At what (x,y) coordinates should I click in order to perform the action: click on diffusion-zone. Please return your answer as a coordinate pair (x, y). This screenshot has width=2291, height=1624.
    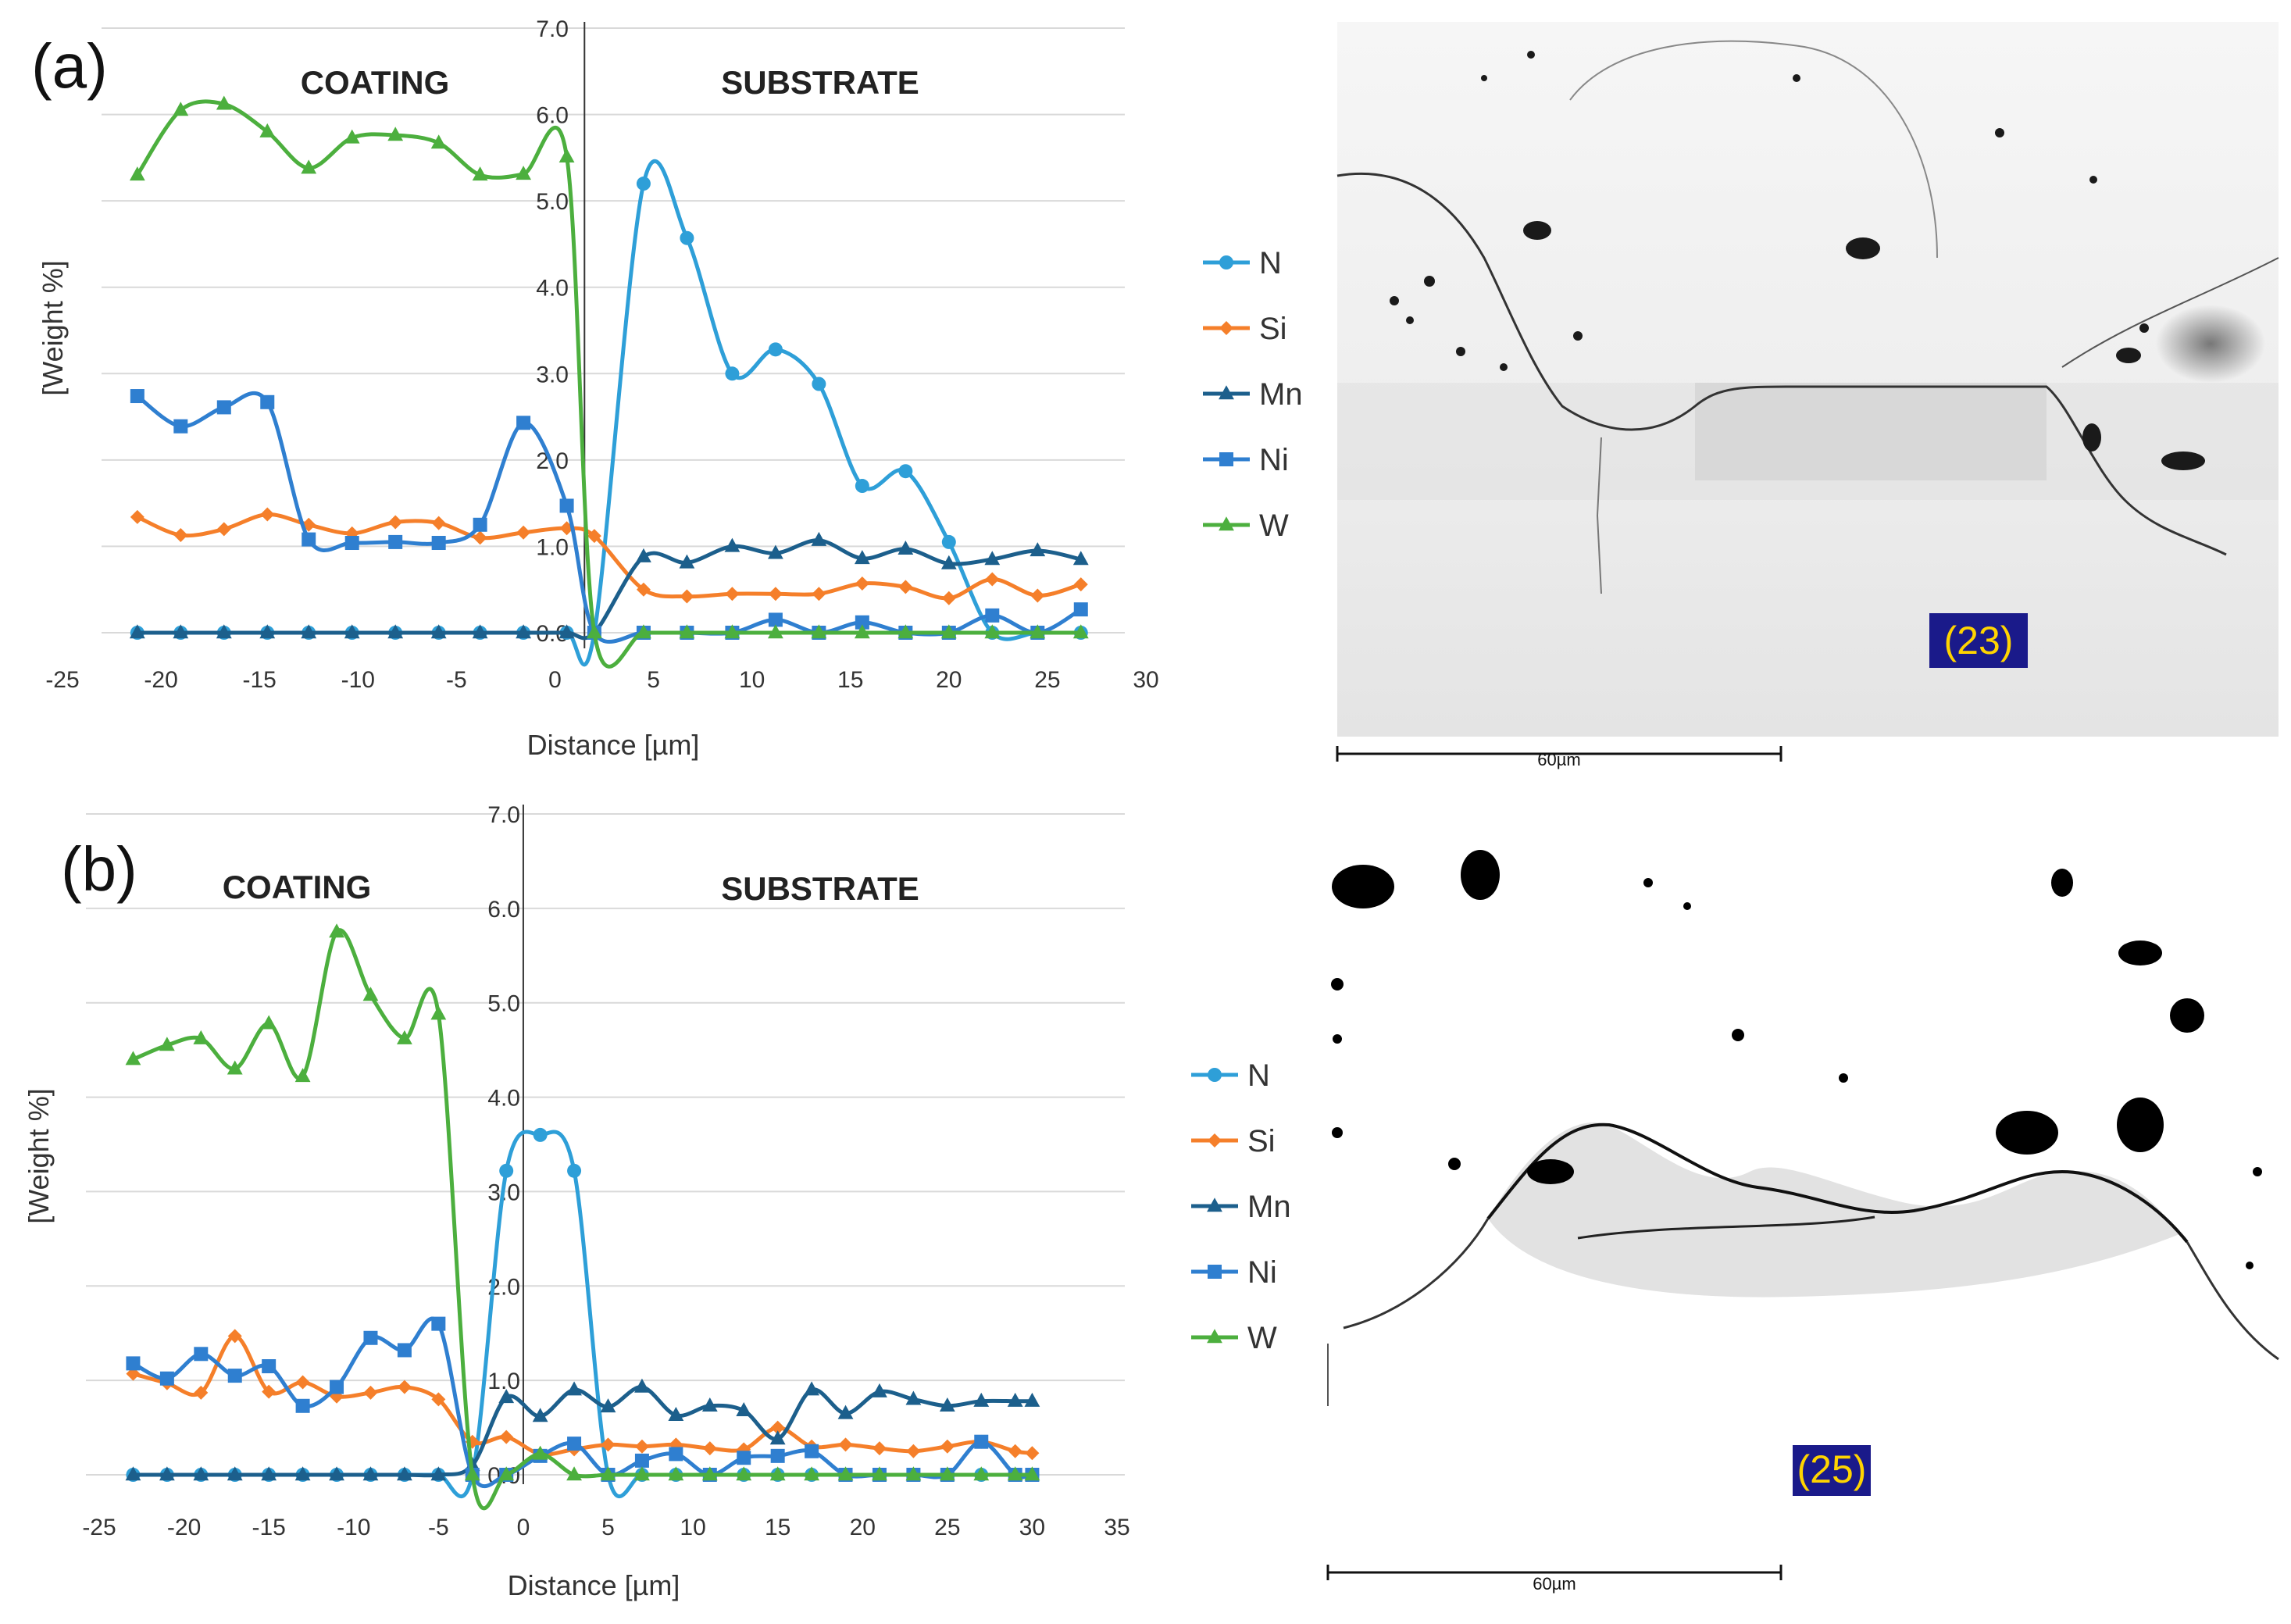
    Looking at the image, I should click on (1871, 431).